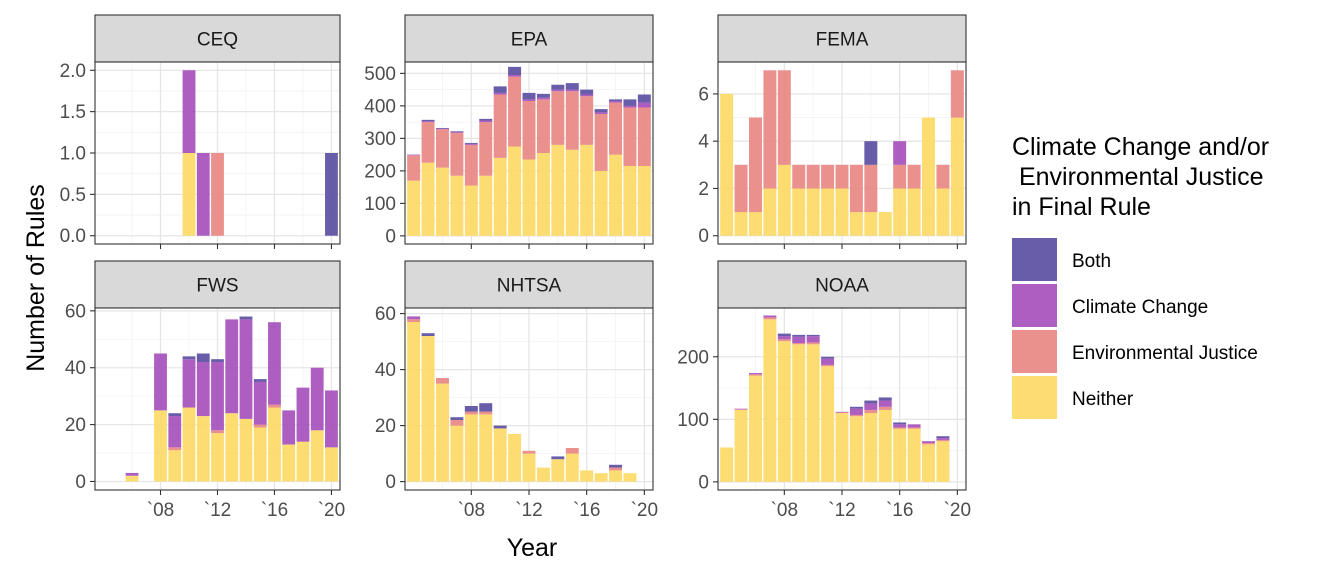 The image size is (1344, 576). I want to click on bar-nhtsa-2012-ej, so click(529, 452).